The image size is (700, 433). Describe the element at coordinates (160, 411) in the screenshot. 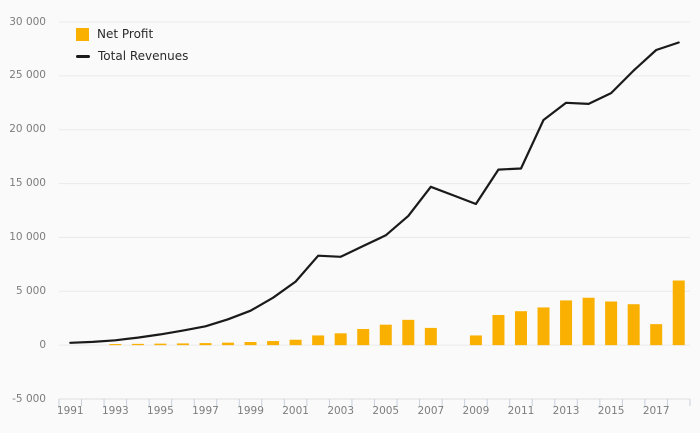

I see `x-axis-tick-label: 1995` at that location.